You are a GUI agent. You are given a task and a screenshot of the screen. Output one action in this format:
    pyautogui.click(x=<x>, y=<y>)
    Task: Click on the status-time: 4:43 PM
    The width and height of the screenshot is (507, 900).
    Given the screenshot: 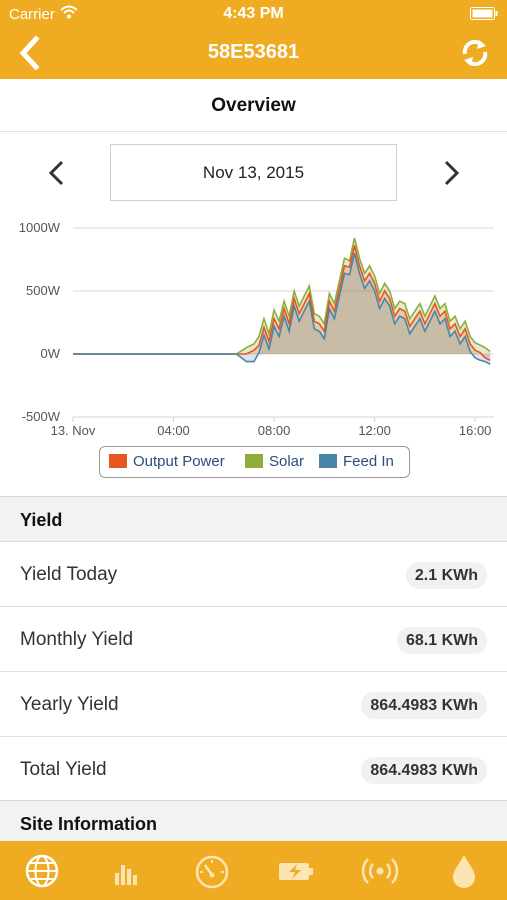 What is the action you would take?
    pyautogui.click(x=253, y=13)
    